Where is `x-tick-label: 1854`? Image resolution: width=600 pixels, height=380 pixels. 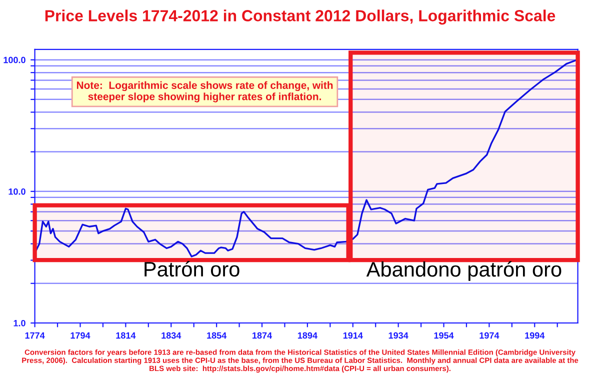
x-tick-label: 1854 is located at coordinates (217, 335).